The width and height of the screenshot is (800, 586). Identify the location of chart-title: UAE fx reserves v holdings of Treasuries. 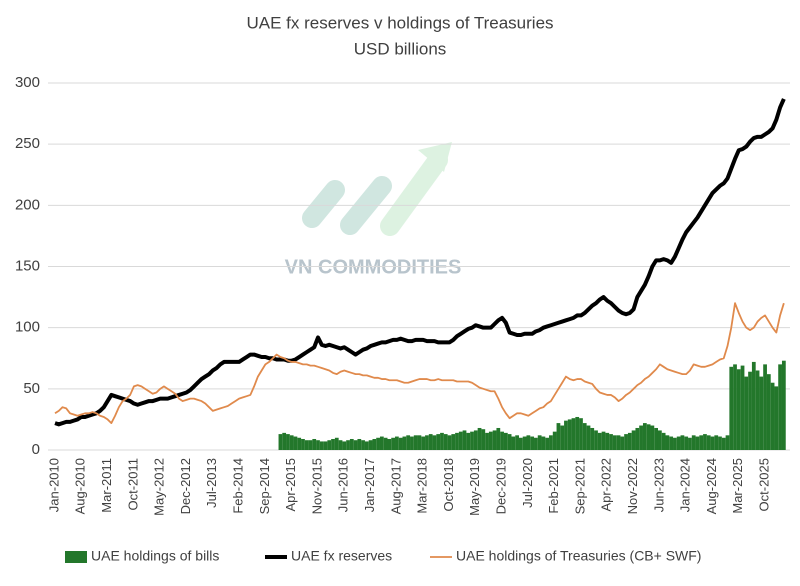
(399, 22).